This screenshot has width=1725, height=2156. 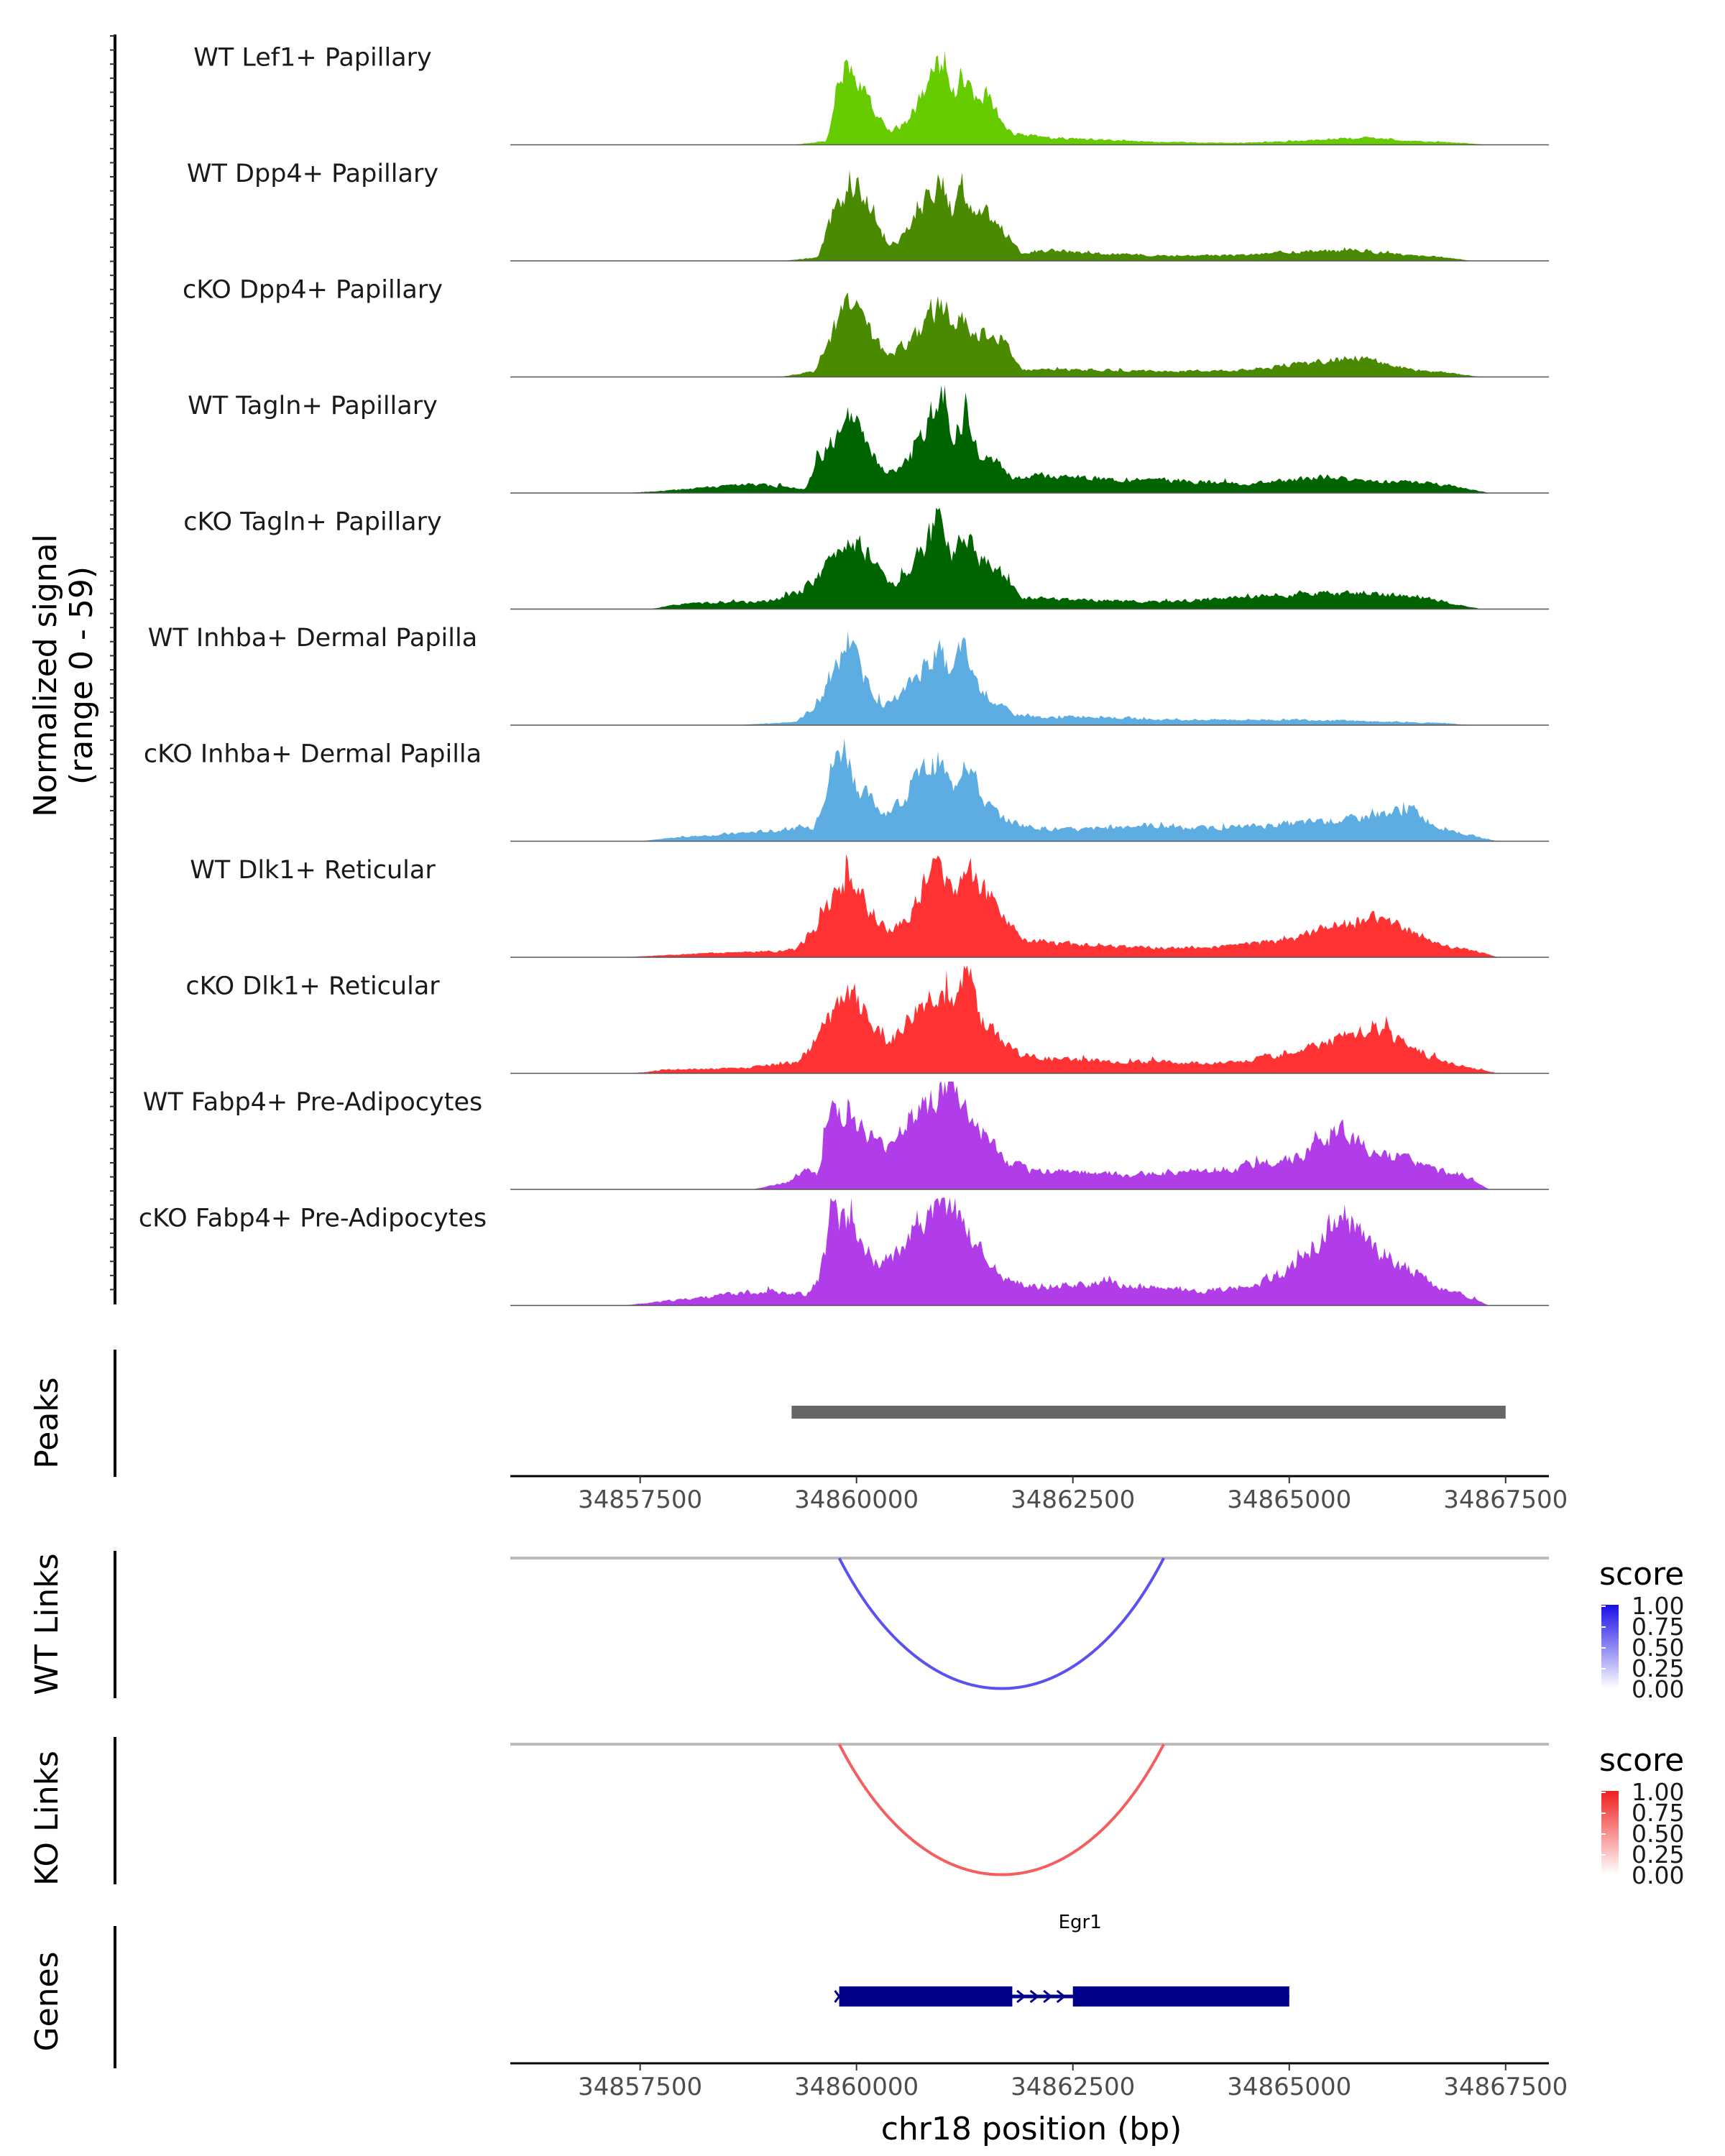 I want to click on coverage-track: cKO Fabp4+ Pre-Adipocytes, so click(x=844, y=1252).